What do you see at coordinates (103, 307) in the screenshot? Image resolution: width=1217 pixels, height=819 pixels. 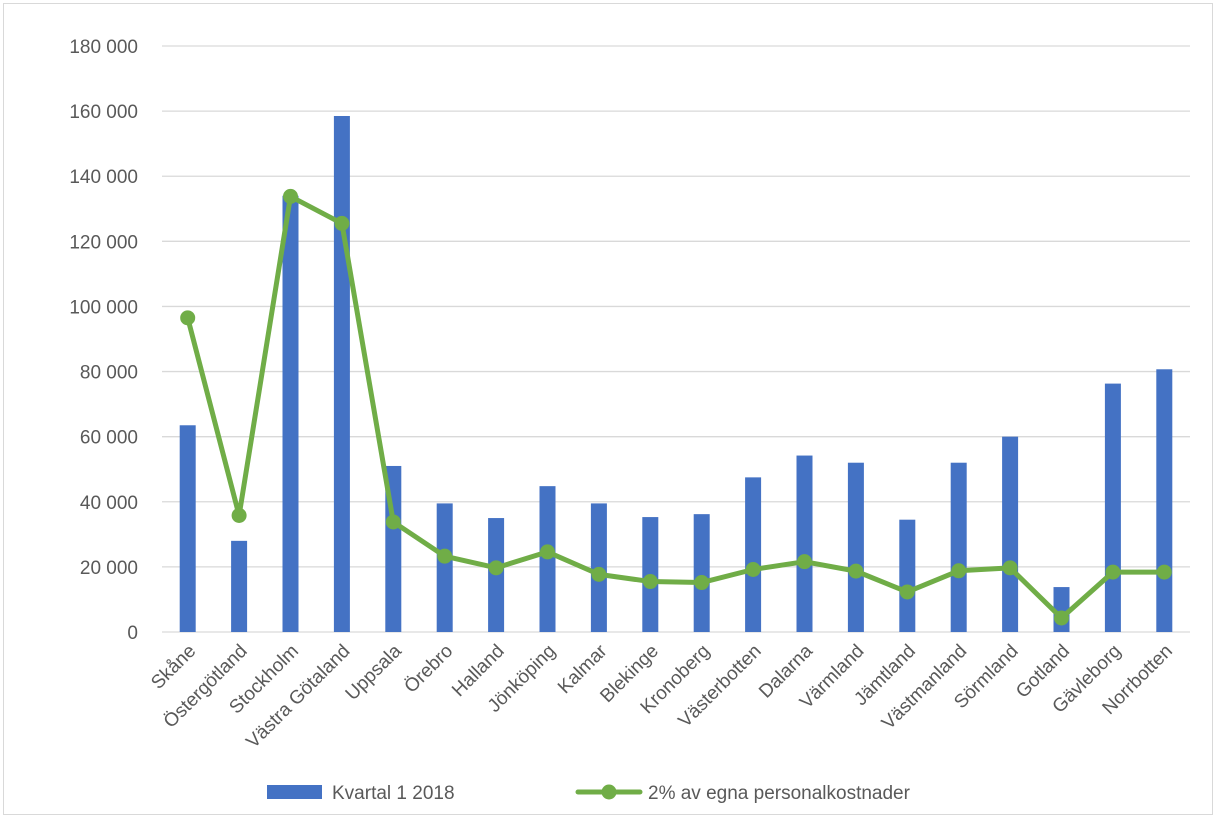 I see `y-tick-label: 100 000` at bounding box center [103, 307].